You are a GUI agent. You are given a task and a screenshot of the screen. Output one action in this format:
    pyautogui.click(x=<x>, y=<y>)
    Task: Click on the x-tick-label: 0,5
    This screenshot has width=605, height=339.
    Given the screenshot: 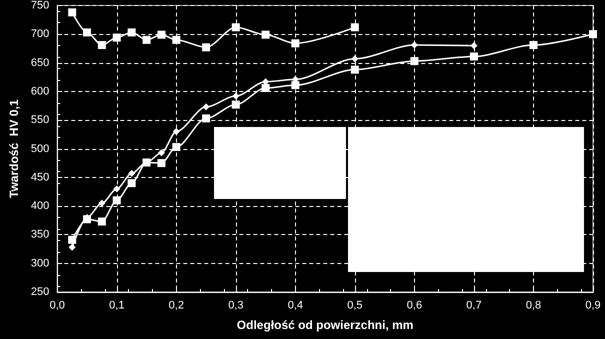 What is the action you would take?
    pyautogui.click(x=355, y=306)
    